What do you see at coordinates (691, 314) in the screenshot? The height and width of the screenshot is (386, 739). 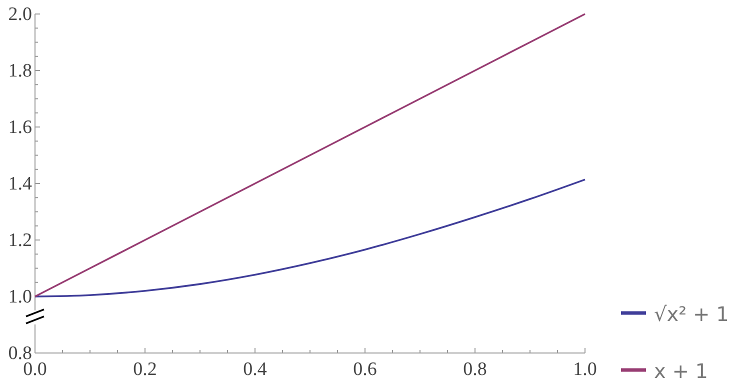 I see `legend-label: √x² + 1` at bounding box center [691, 314].